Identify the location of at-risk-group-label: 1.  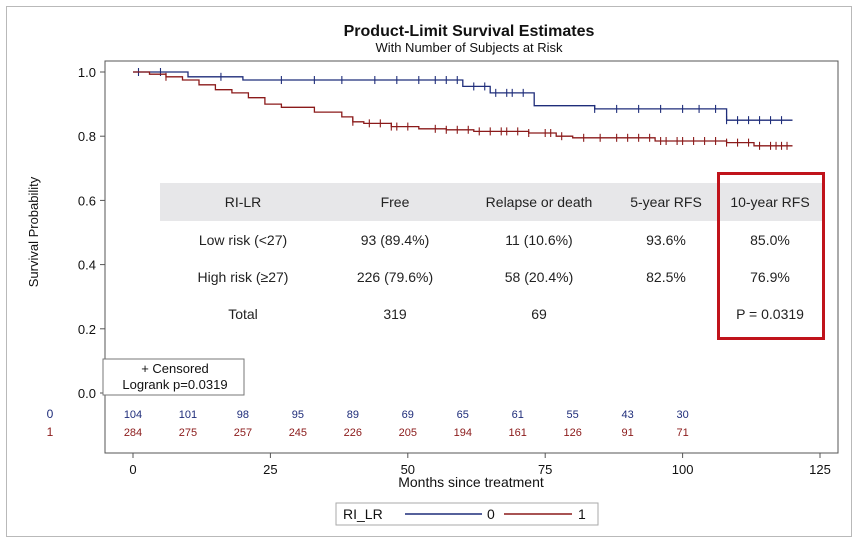
(50, 432).